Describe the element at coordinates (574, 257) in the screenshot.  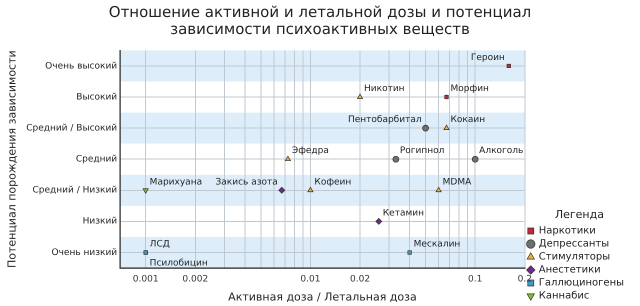
I see `legend-label: Стимуляторы` at that location.